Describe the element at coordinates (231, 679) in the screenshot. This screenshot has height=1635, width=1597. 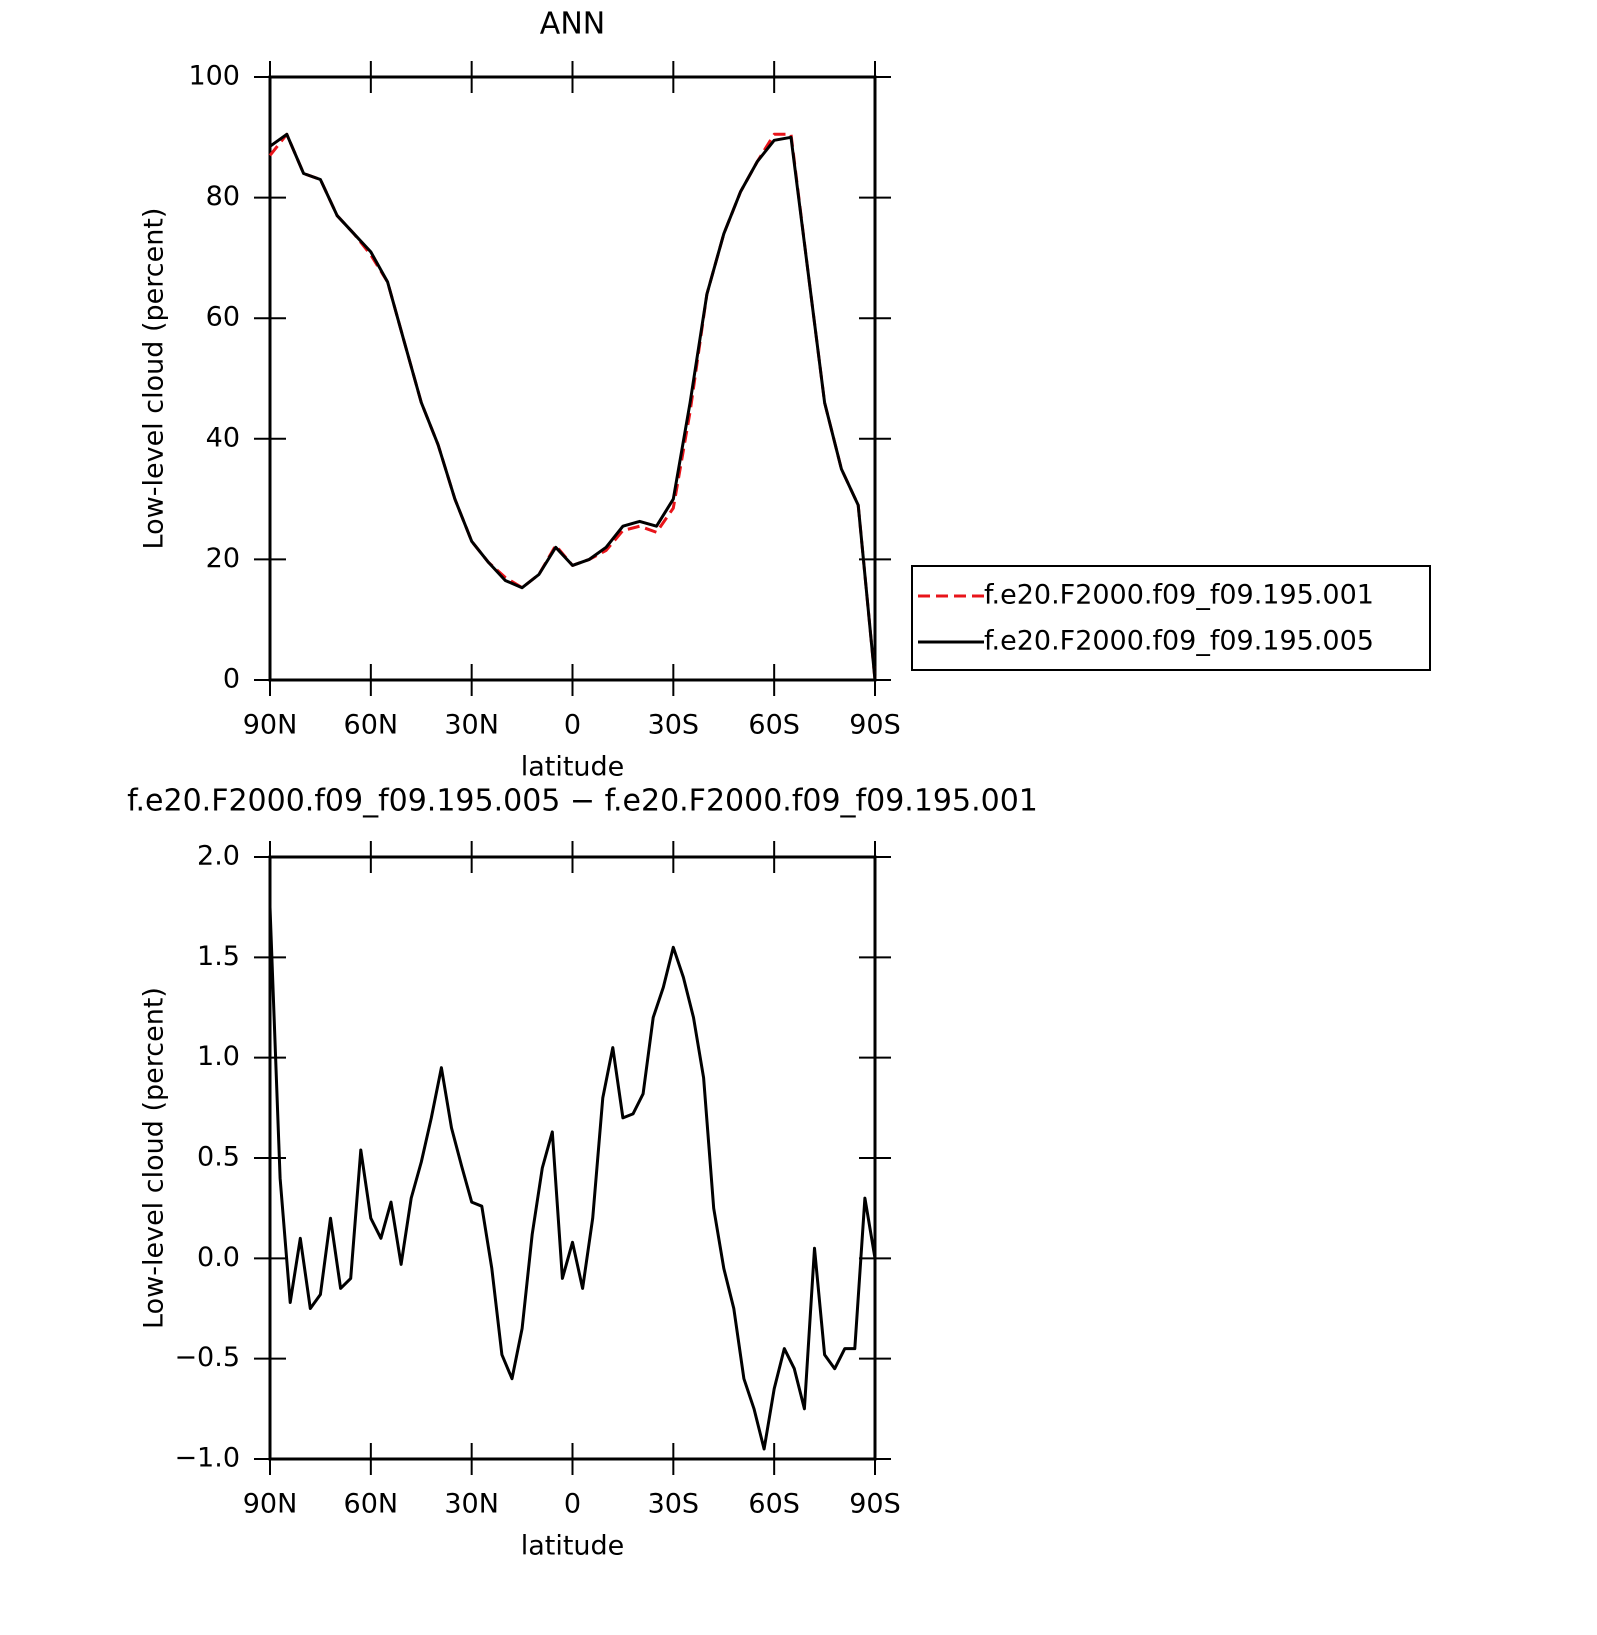
I see `y-tick-label: 0` at that location.